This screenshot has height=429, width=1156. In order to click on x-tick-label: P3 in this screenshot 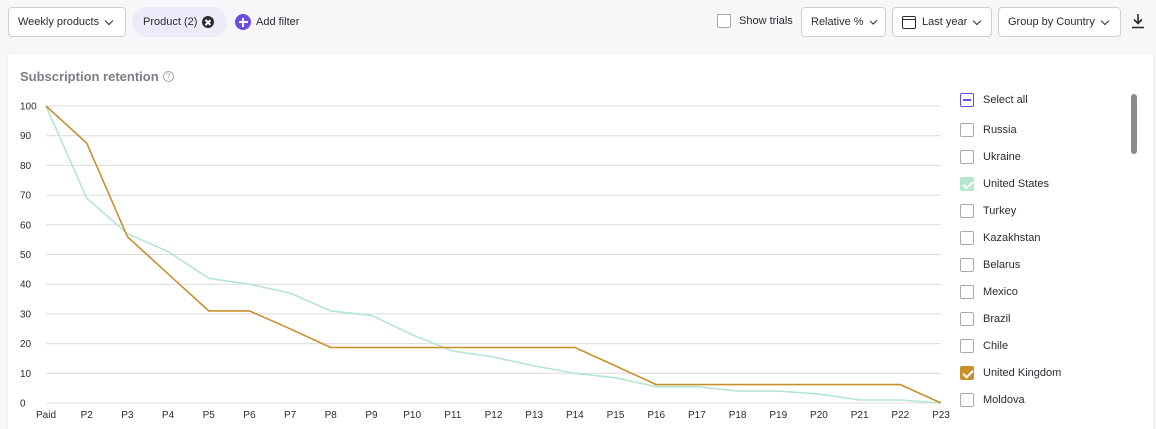, I will do `click(127, 415)`.